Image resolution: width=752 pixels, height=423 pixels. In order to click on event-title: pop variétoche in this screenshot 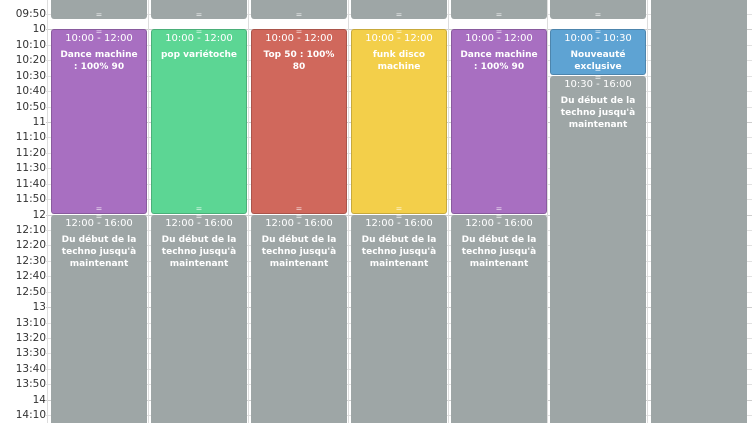, I will do `click(199, 55)`.